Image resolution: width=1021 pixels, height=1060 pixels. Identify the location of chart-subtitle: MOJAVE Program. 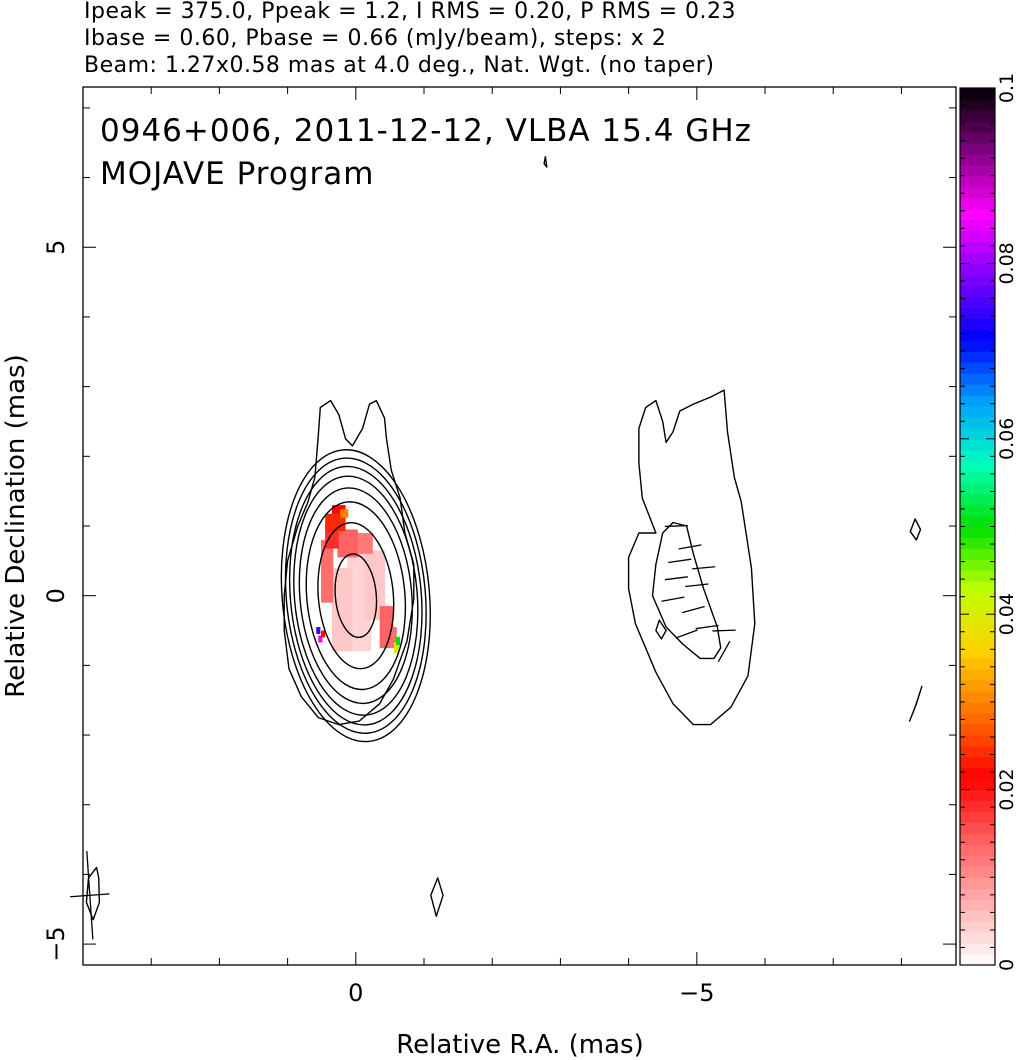
(237, 174).